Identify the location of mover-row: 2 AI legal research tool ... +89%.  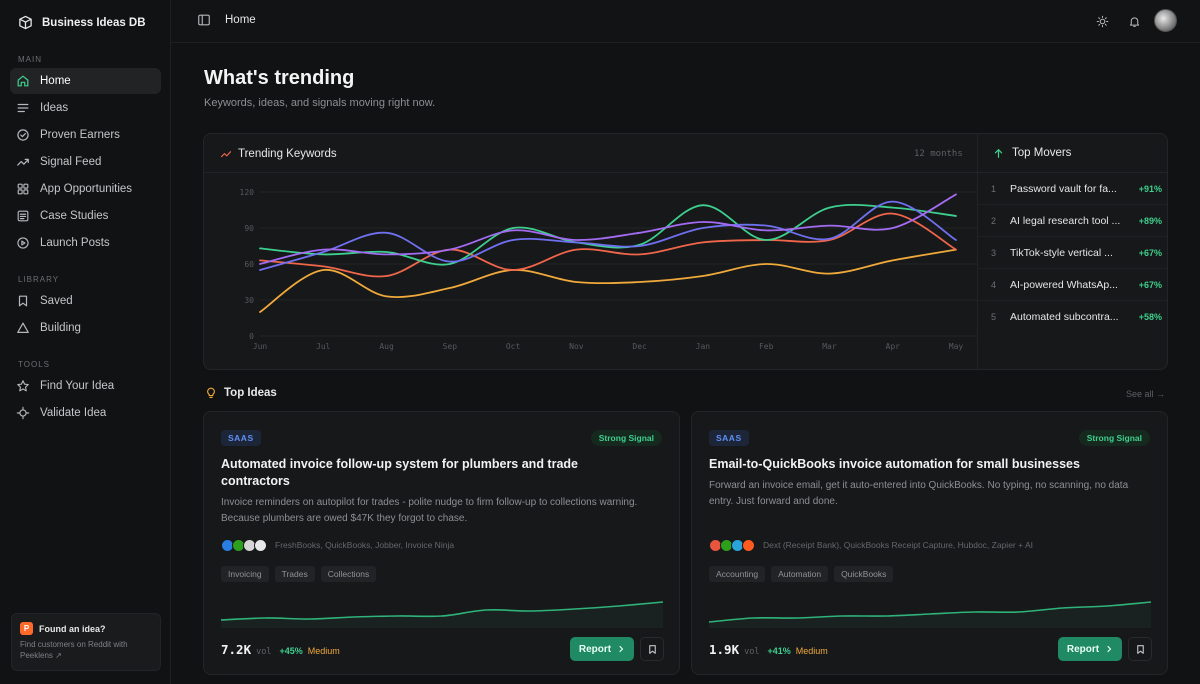
(1072, 221).